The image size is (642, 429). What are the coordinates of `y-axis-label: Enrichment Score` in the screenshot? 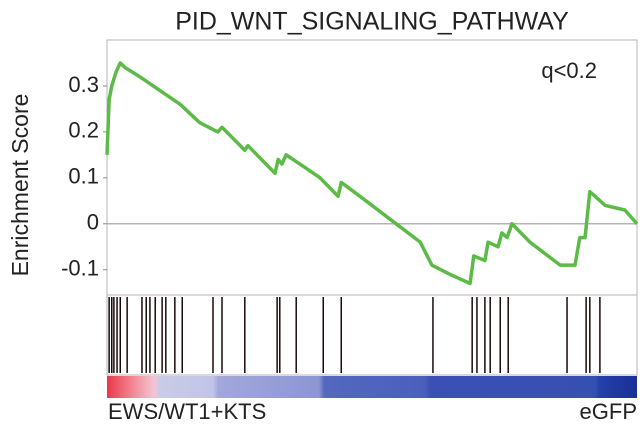 It's located at (20, 185).